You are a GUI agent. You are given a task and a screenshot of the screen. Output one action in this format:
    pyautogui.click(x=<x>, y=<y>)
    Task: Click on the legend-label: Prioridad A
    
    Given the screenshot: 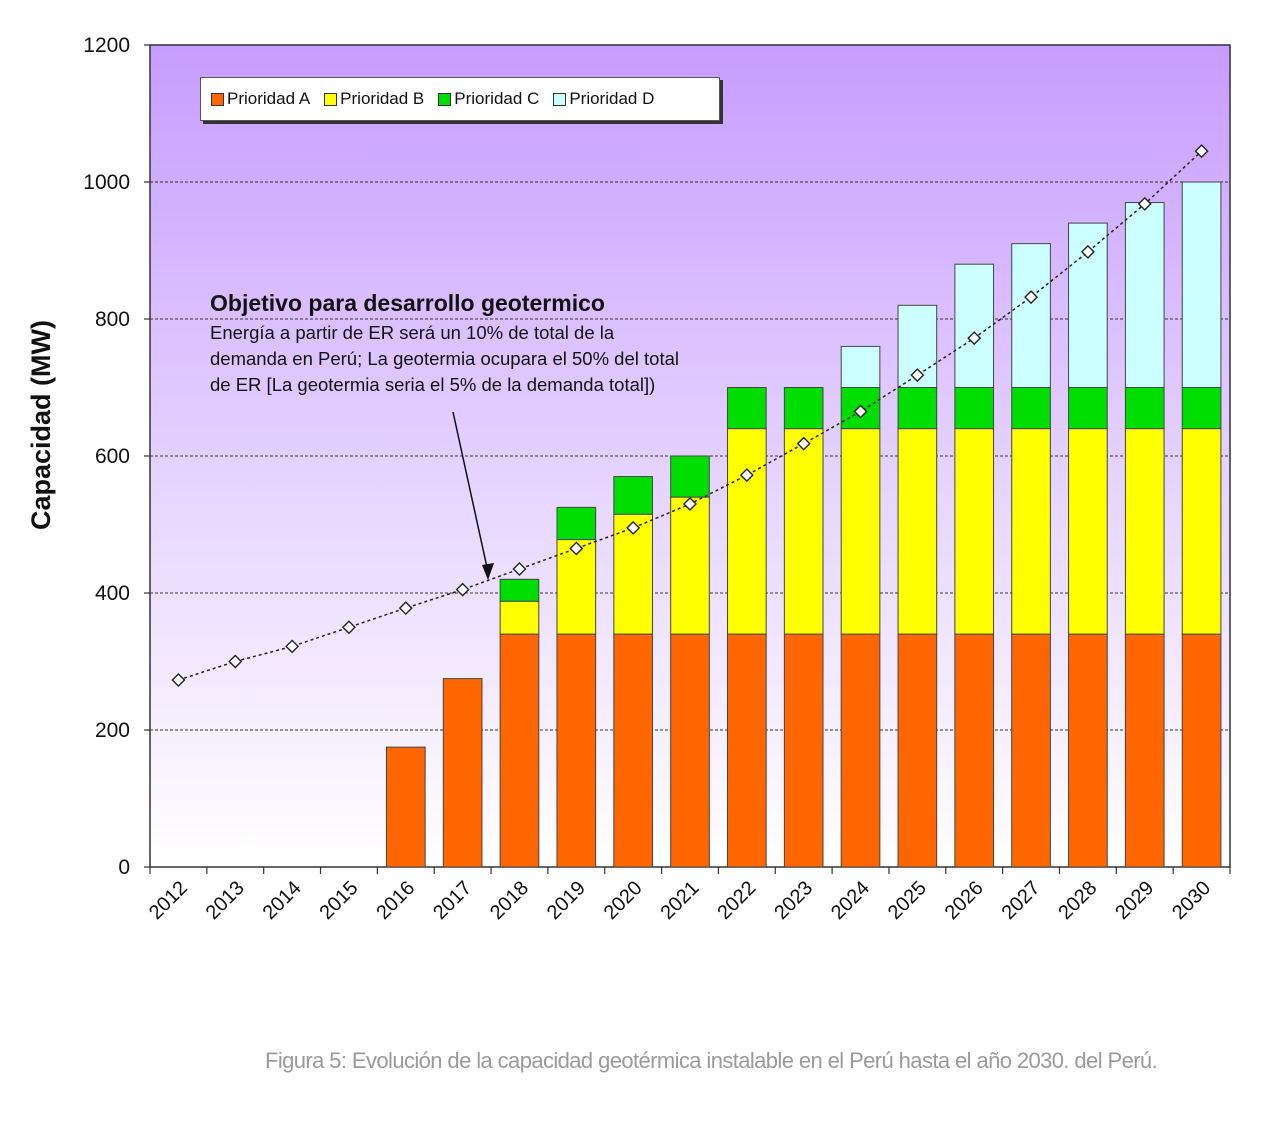 What is the action you would take?
    pyautogui.click(x=269, y=98)
    